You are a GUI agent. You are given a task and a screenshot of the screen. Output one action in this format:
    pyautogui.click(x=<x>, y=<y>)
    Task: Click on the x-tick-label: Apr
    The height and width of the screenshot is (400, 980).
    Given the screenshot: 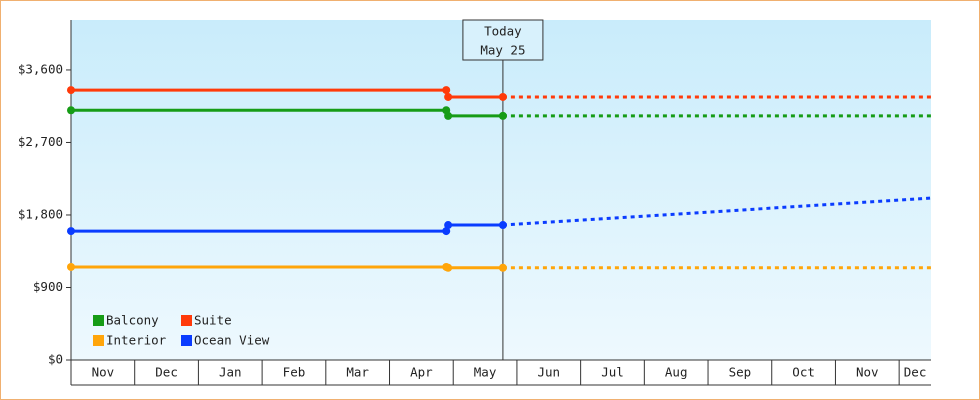 What is the action you would take?
    pyautogui.click(x=421, y=372)
    